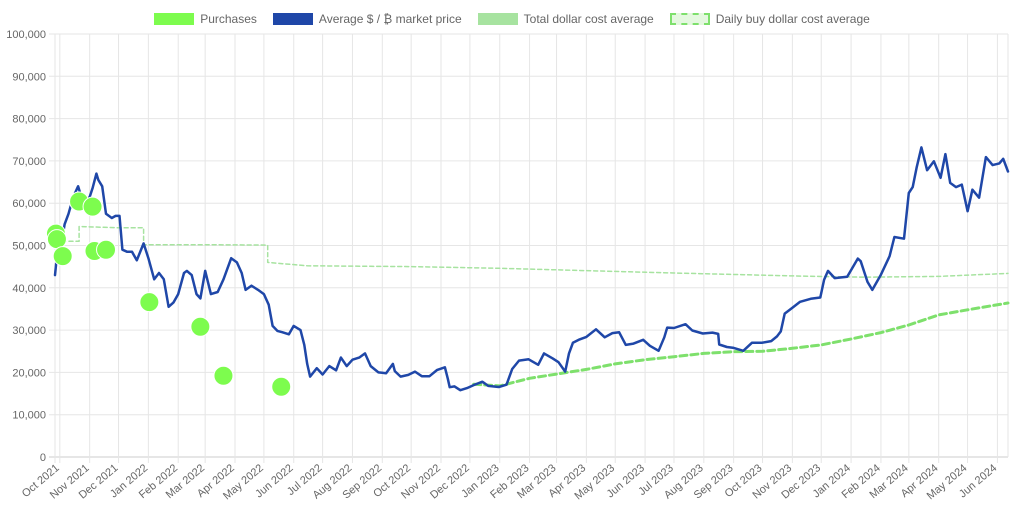 The width and height of the screenshot is (1024, 529). I want to click on y-tick-label: 40,000, so click(29, 289).